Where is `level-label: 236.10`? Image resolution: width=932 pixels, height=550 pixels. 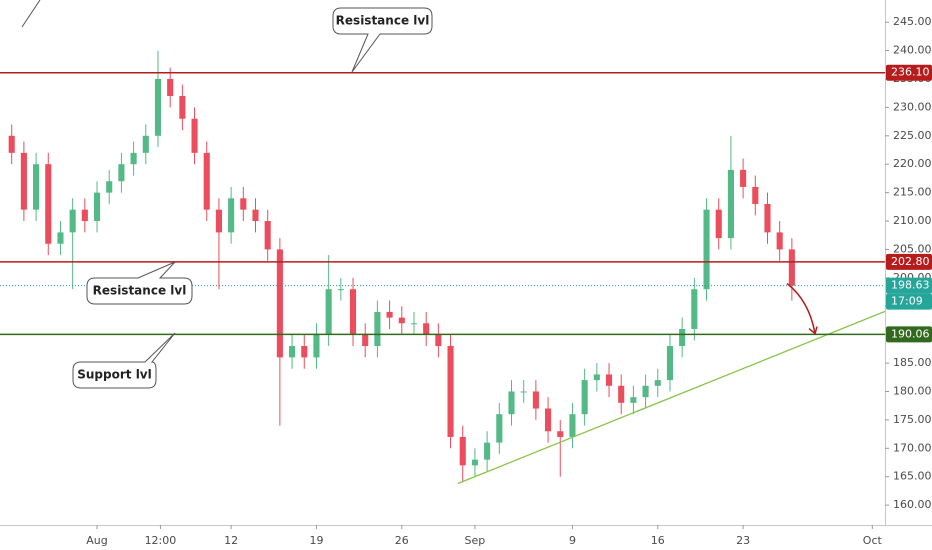 level-label: 236.10 is located at coordinates (910, 72).